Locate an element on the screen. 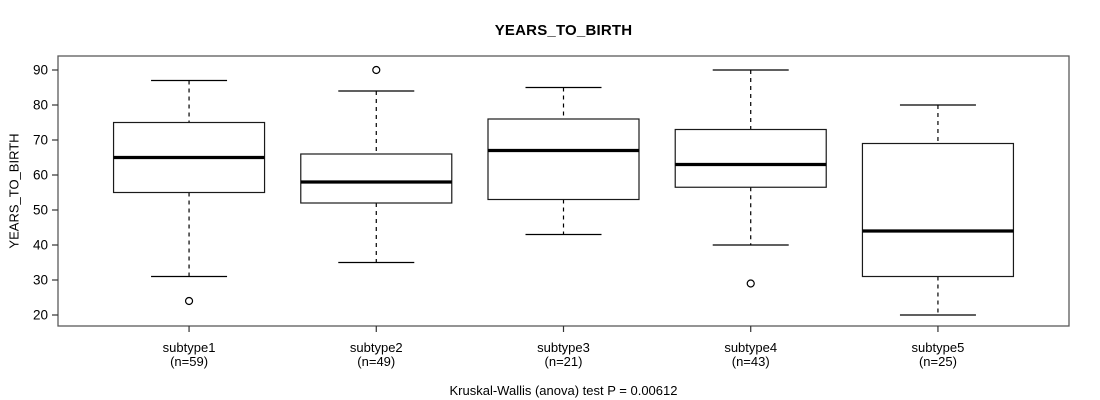 The image size is (1100, 400). y-tick-label: 60 is located at coordinates (40, 175).